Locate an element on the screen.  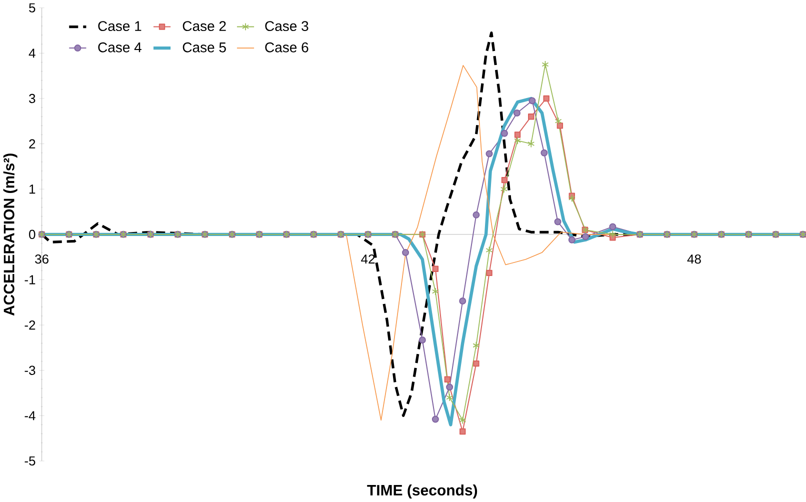
x-tick-label: 36 is located at coordinates (41, 259).